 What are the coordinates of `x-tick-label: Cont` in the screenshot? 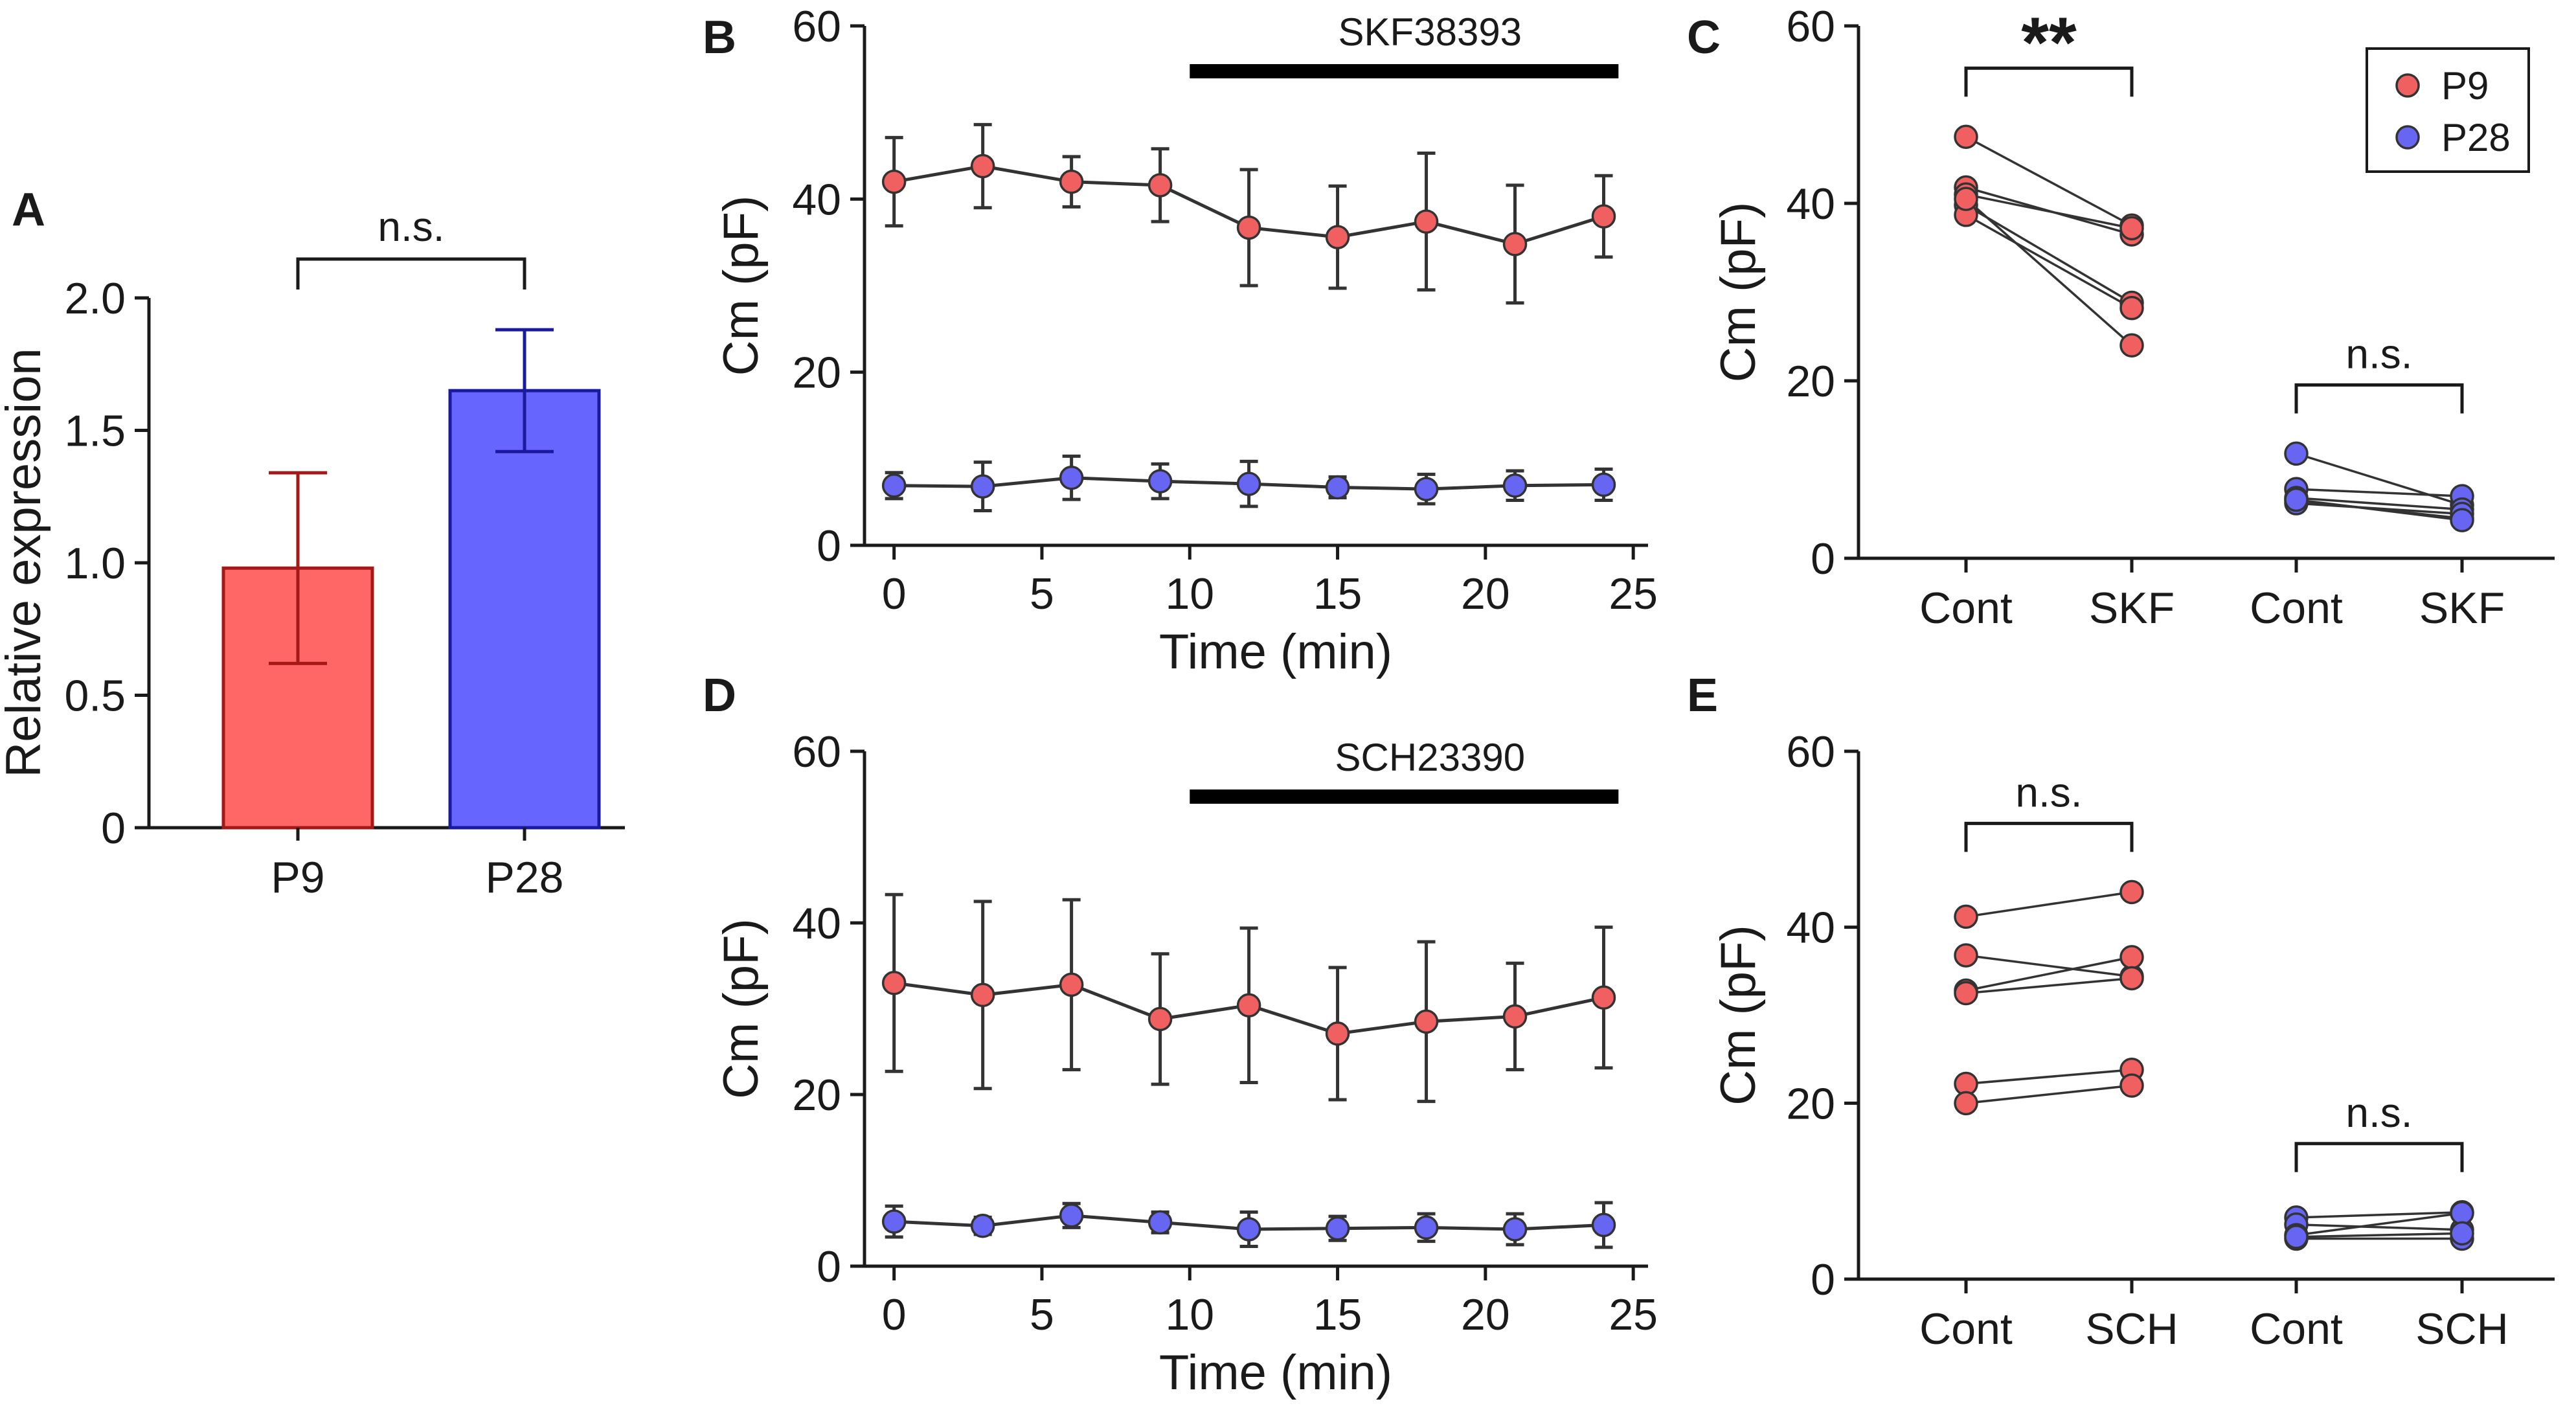 It's located at (1966, 1329).